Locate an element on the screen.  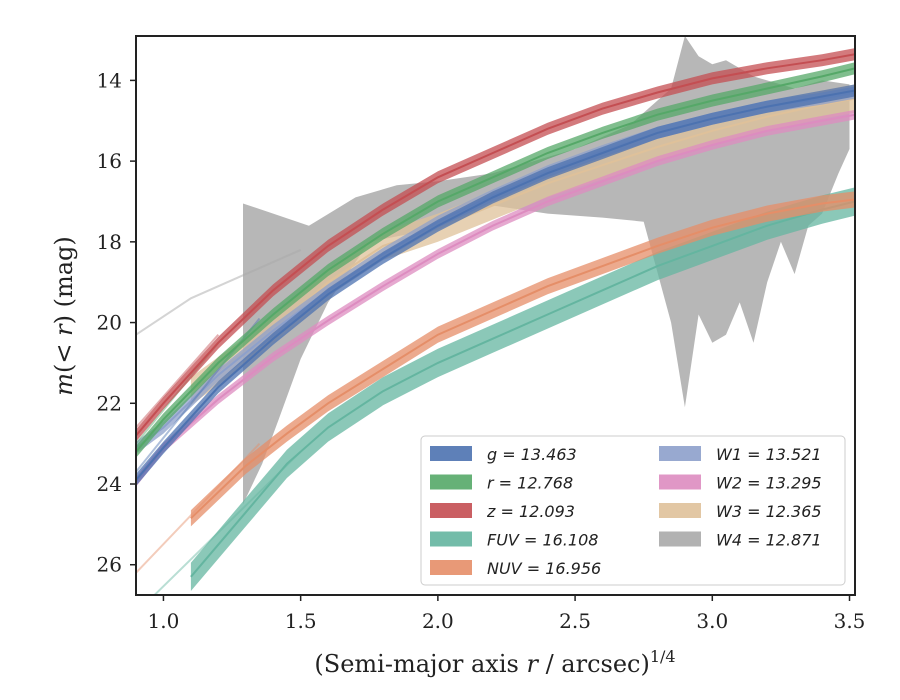
y-tick-label: 22 is located at coordinates (109, 403).